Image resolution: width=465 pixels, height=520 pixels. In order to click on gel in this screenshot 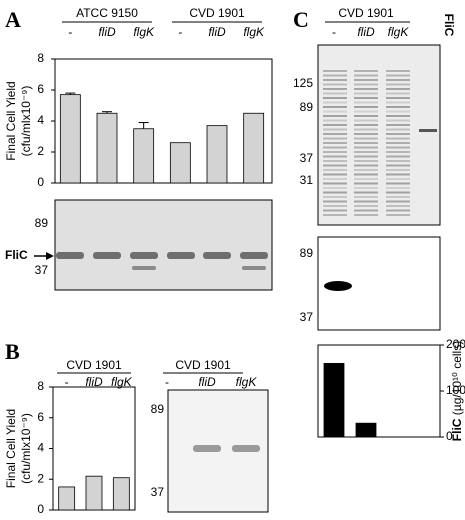, I will do `click(163, 245)`.